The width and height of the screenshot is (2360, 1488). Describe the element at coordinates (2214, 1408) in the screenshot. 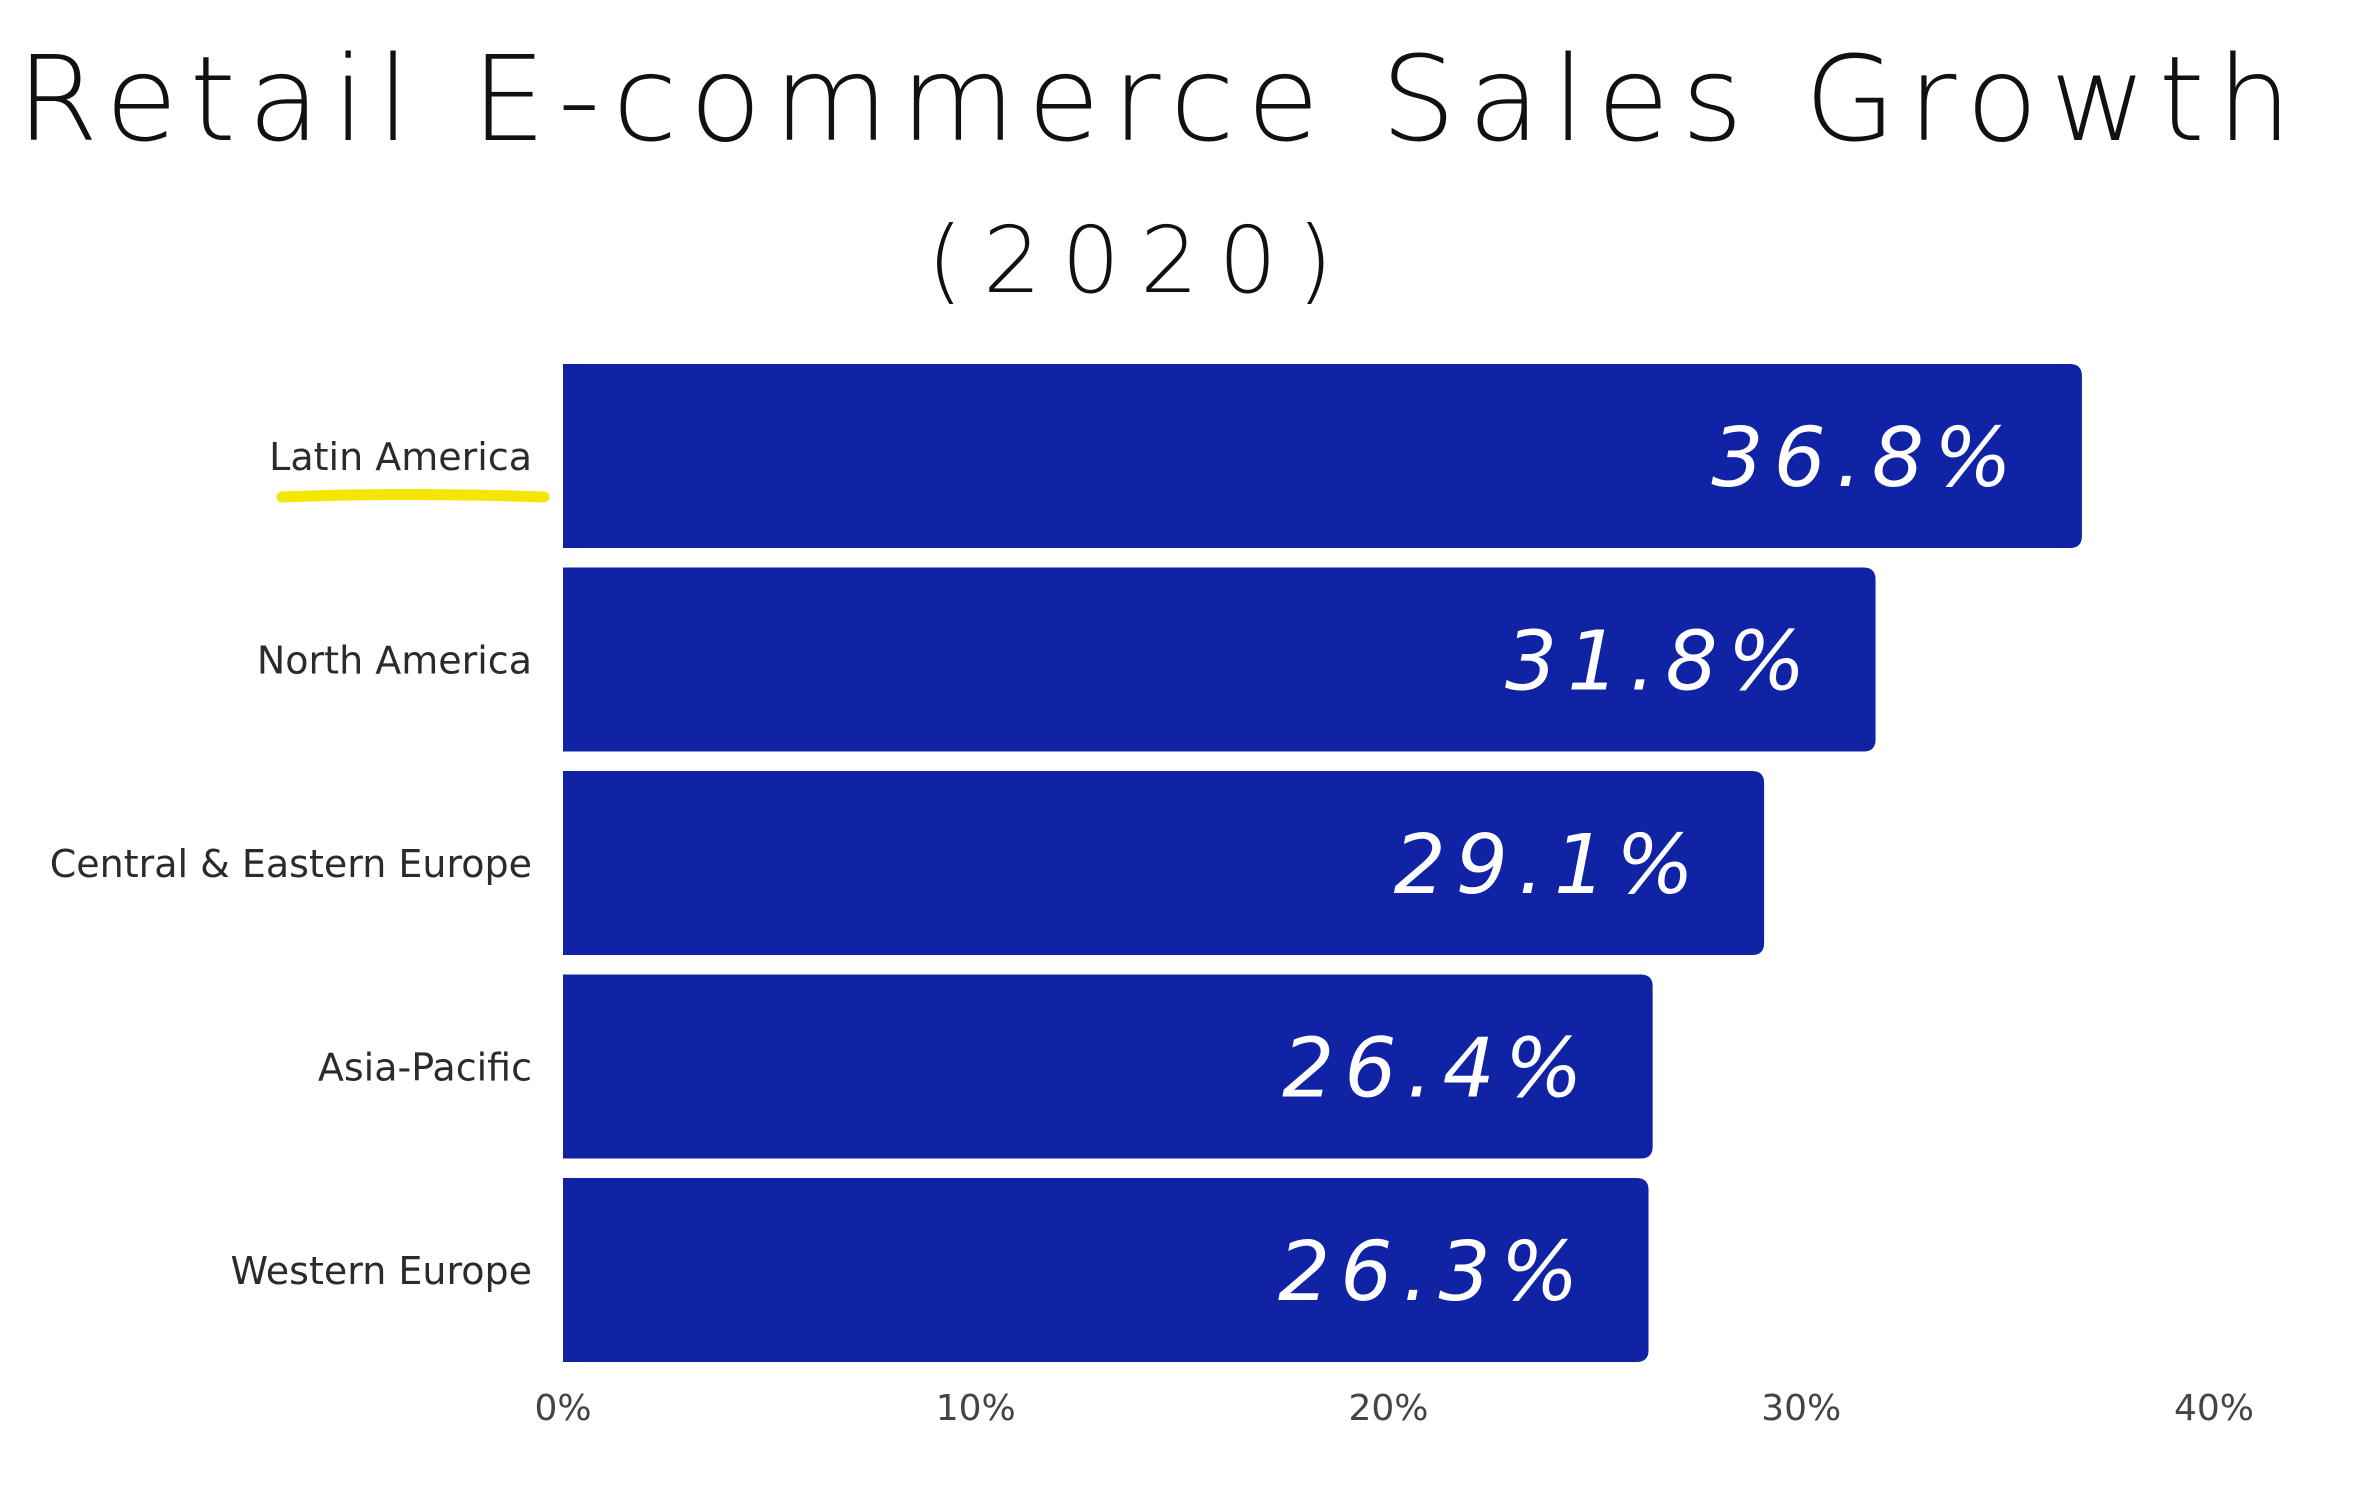

I see `x-tick-label-4: 40%` at that location.